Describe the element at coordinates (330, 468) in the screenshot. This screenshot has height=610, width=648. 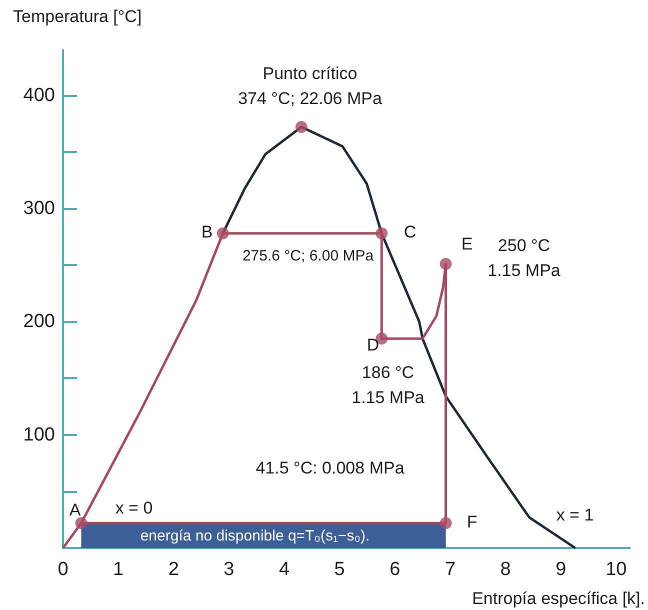
I see `annotation: 41.5 °C: 0.008 MPa` at that location.